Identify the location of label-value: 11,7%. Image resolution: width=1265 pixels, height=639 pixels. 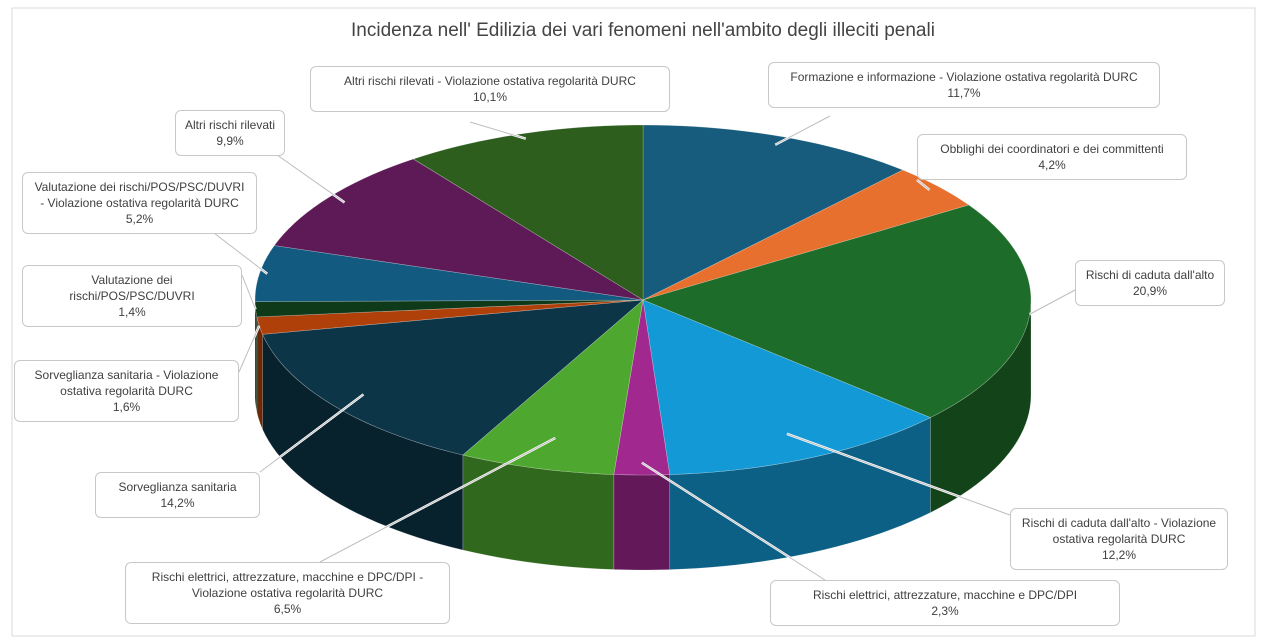
(964, 93).